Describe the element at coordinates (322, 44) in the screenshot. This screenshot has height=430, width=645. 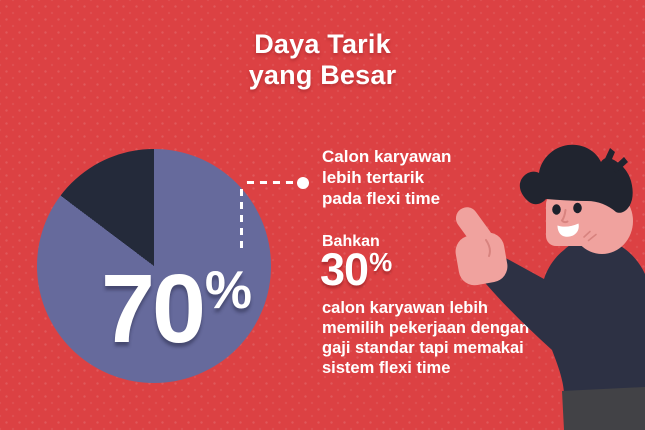
I see `title-line-1: Daya Tarik` at that location.